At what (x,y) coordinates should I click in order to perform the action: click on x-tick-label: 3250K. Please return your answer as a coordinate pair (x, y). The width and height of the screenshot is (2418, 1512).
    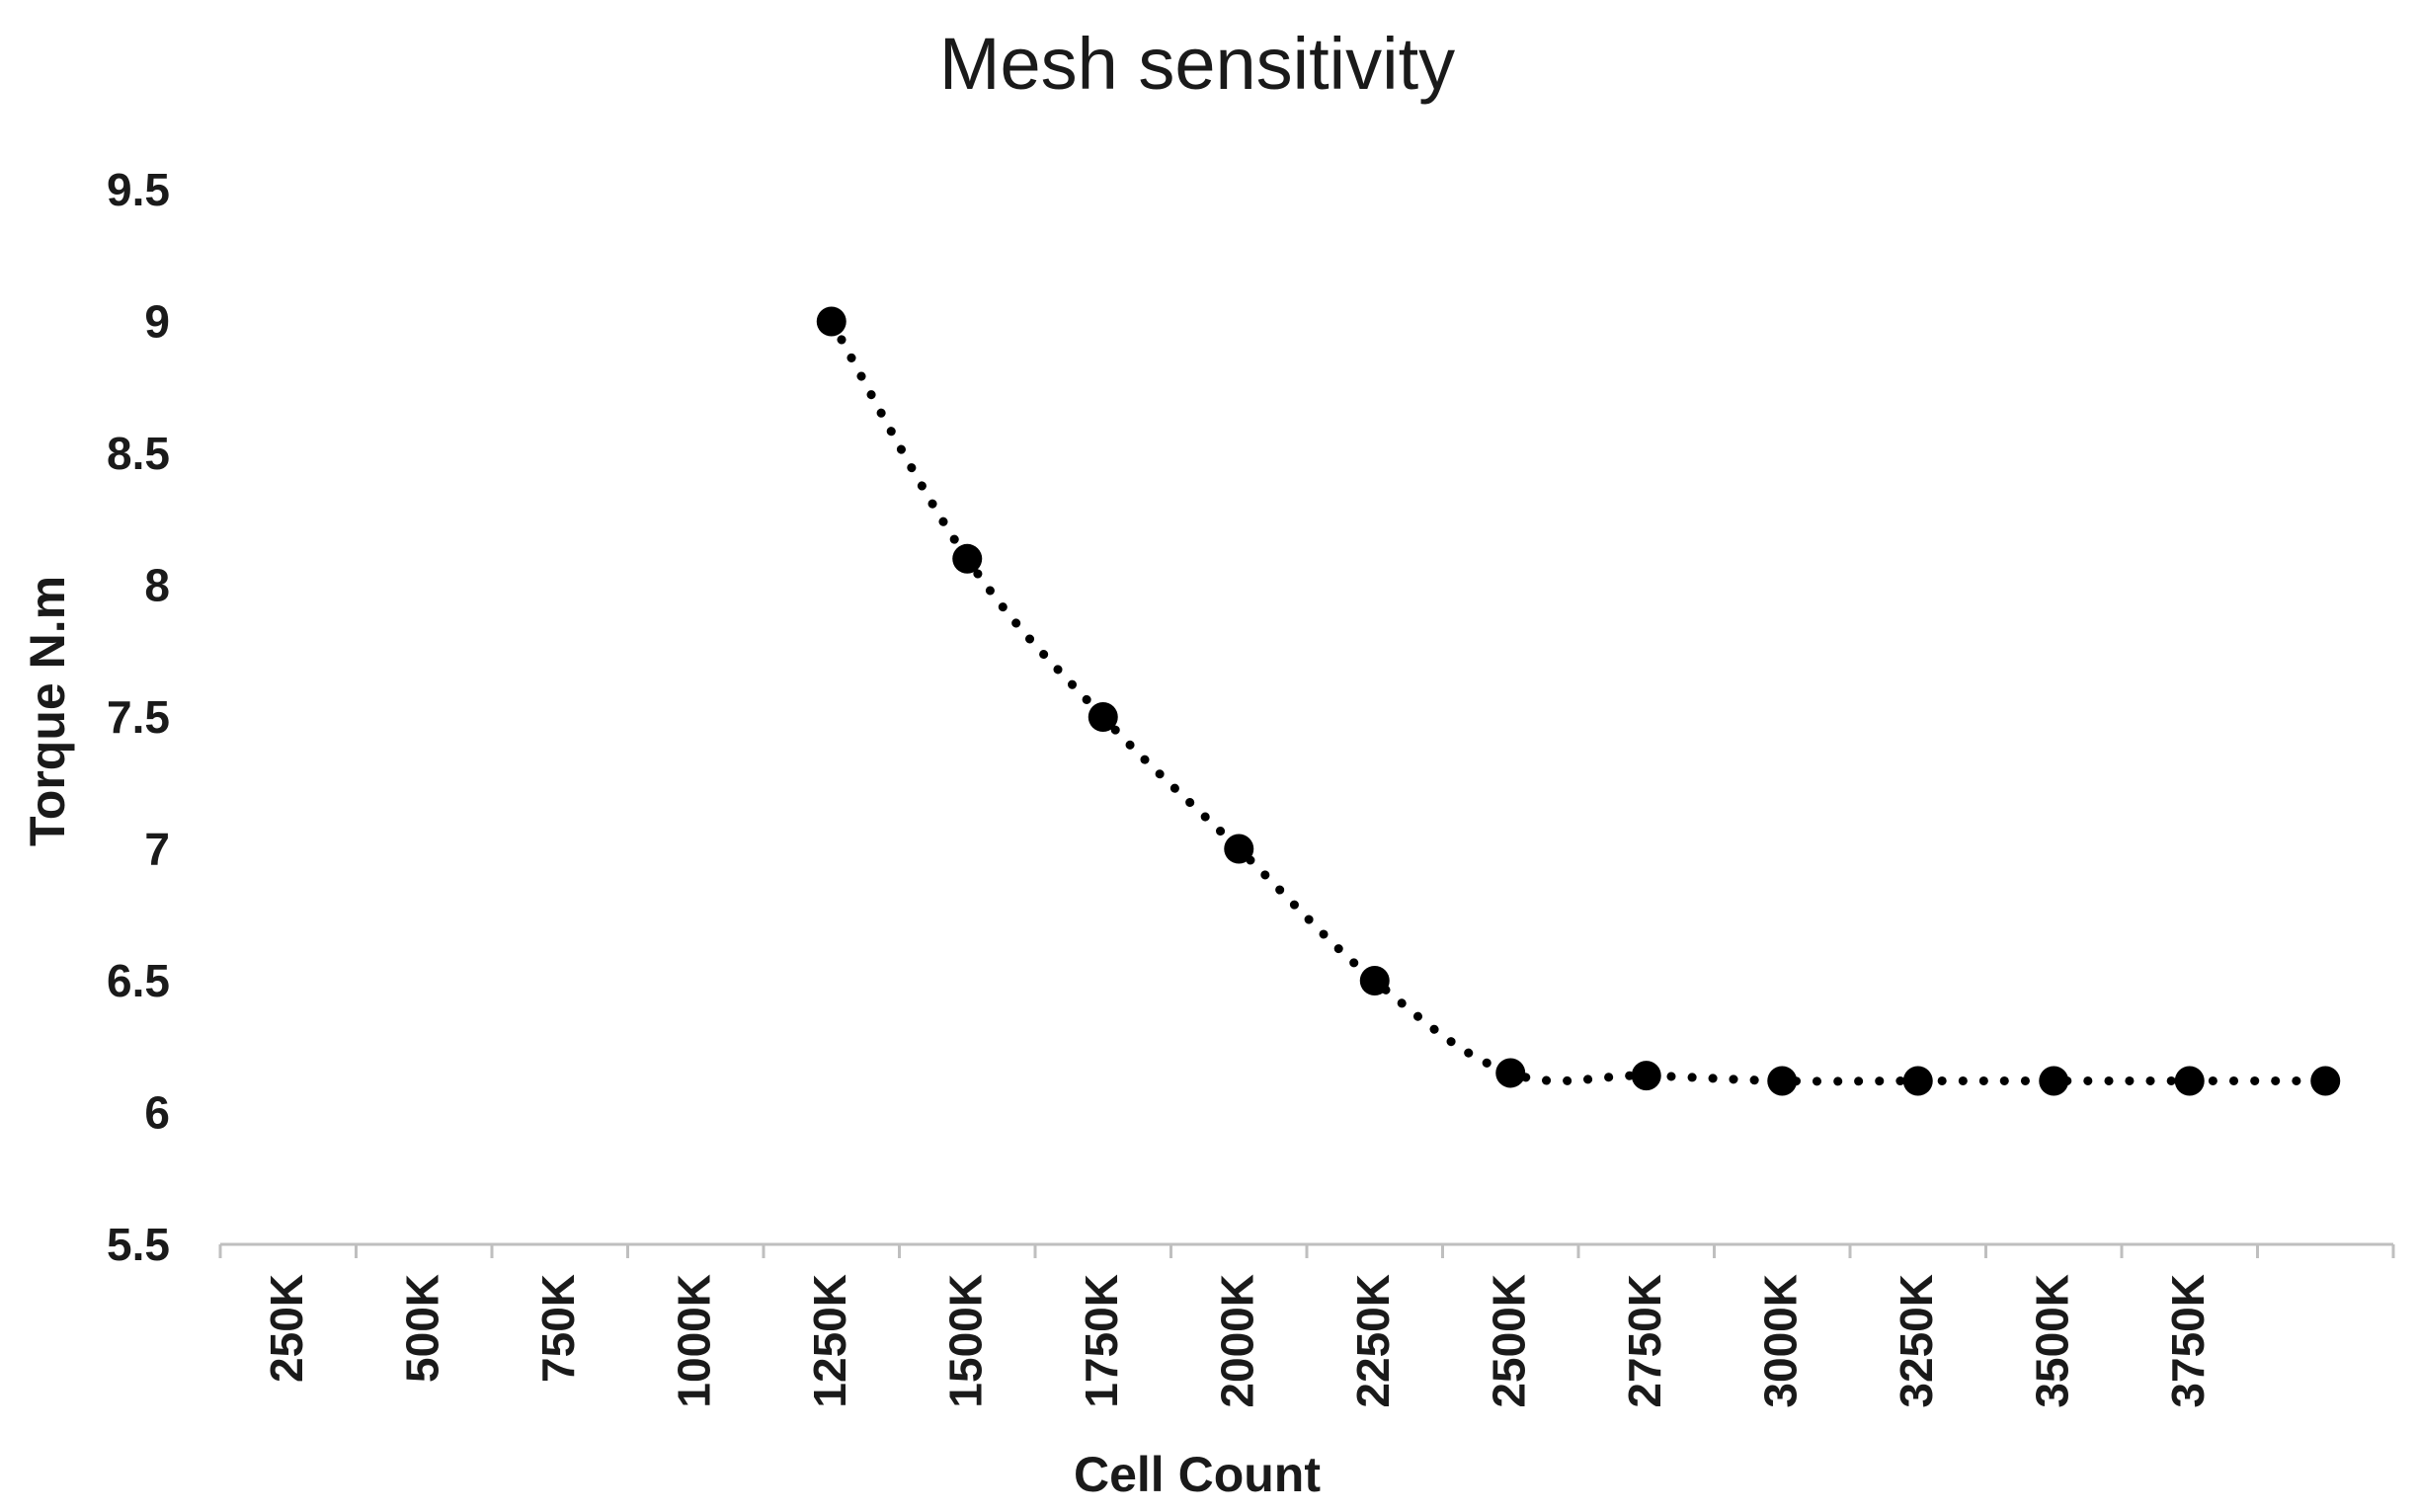
    Looking at the image, I should click on (1917, 1341).